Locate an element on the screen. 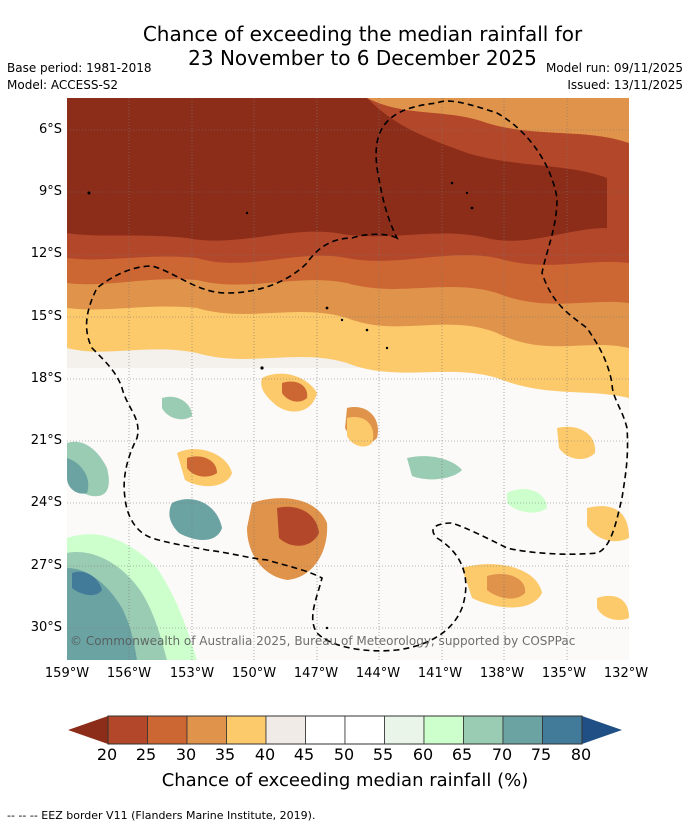  lat-label-9s: 9°S is located at coordinates (50, 191).